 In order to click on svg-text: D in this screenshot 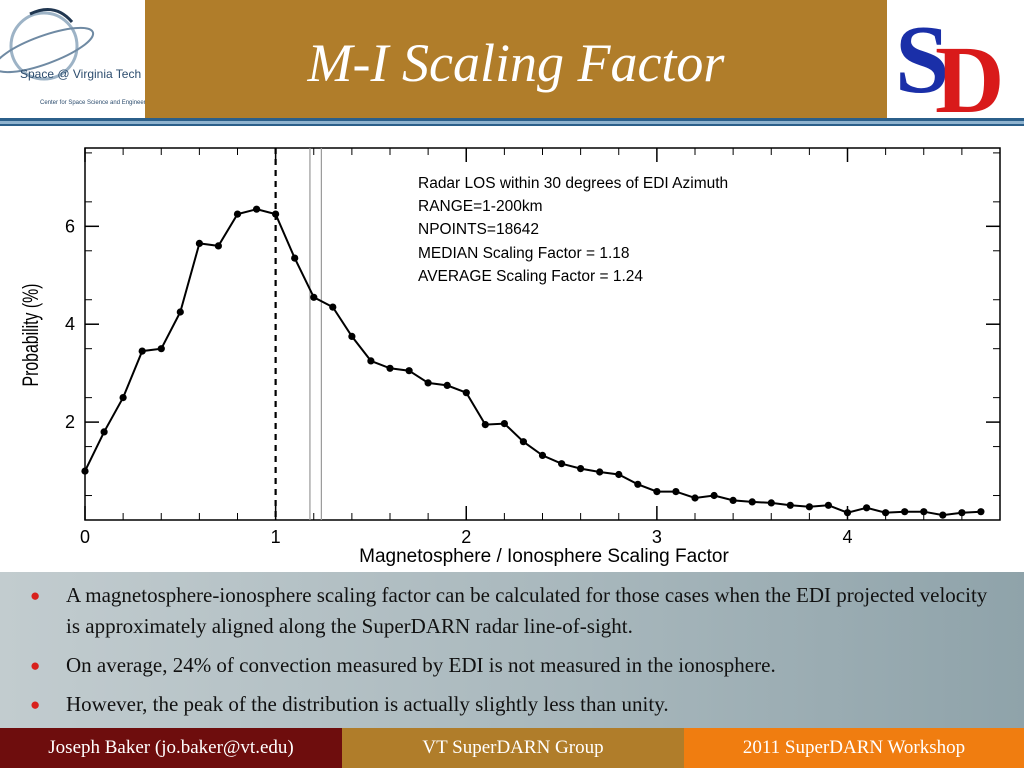, I will do `click(969, 72)`.